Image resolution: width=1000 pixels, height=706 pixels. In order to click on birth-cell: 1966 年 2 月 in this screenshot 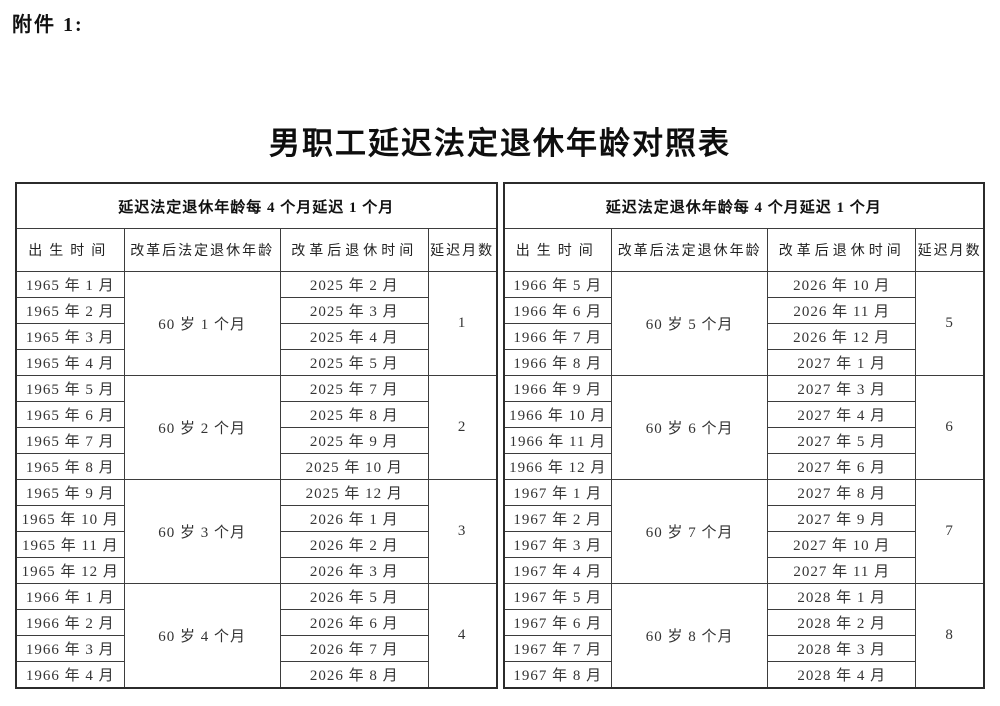, I will do `click(70, 622)`.